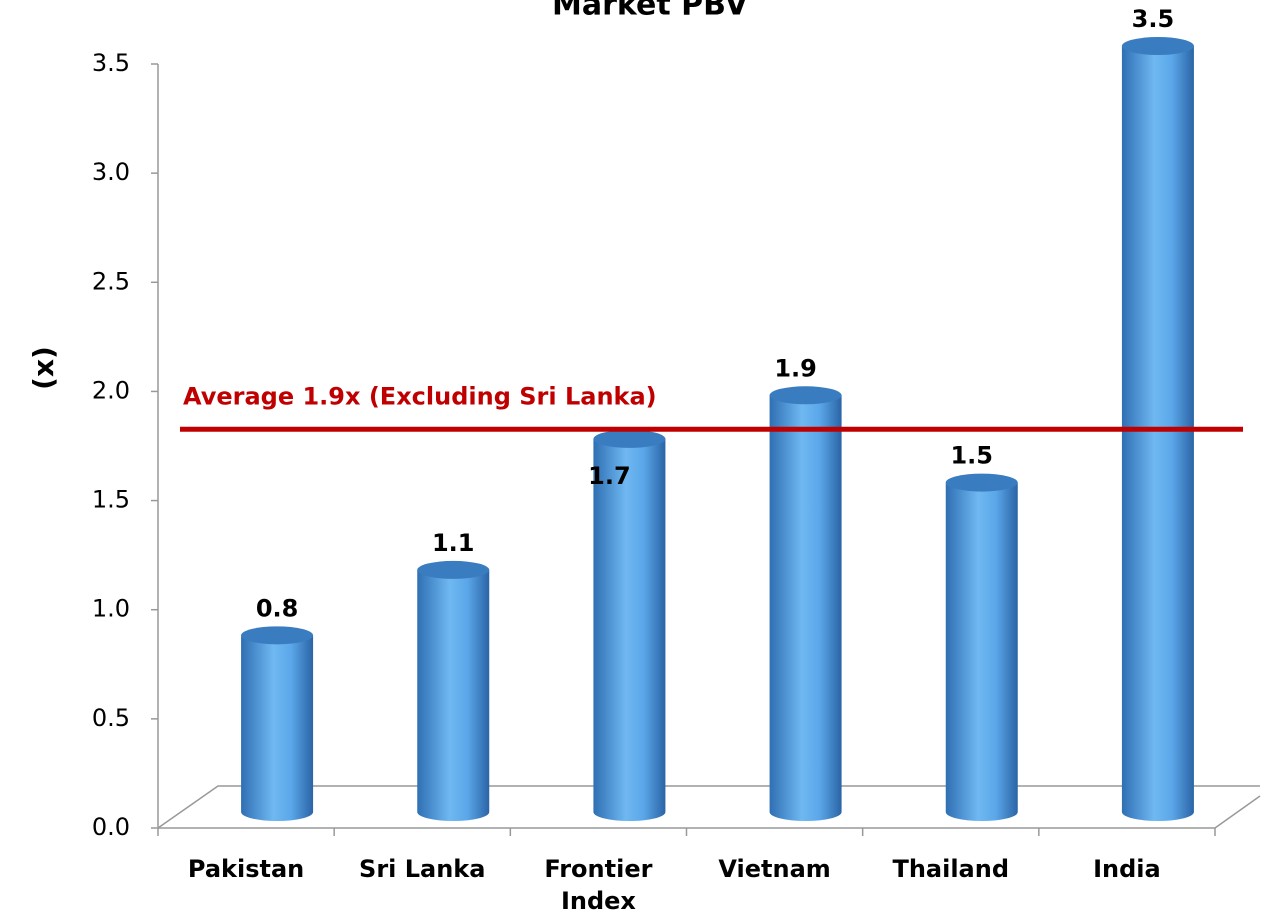  I want to click on x-tick-label: Vietnam, so click(774, 869).